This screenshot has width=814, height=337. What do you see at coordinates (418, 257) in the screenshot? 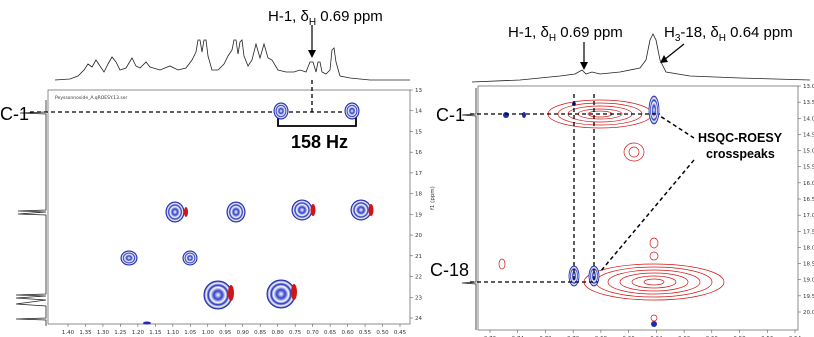
I see `left-y-tick-label: 21` at bounding box center [418, 257].